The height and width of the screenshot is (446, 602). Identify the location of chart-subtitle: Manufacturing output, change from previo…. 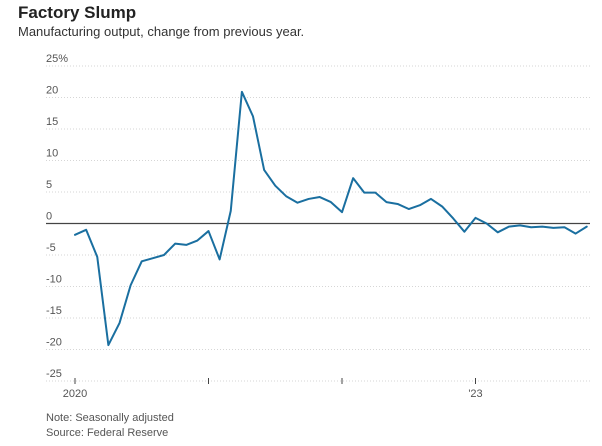
(161, 31).